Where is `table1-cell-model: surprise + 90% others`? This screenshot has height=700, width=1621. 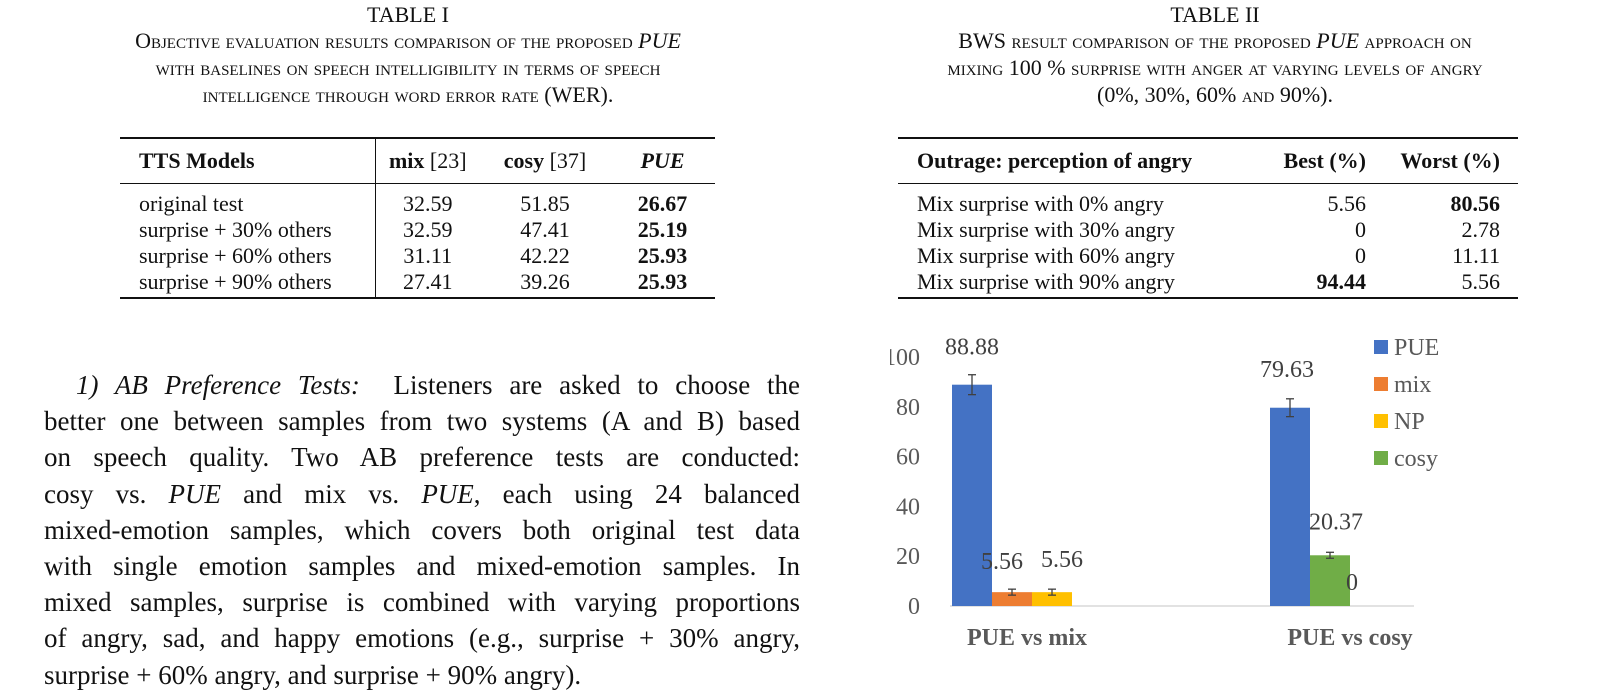 table1-cell-model: surprise + 90% others is located at coordinates (248, 283).